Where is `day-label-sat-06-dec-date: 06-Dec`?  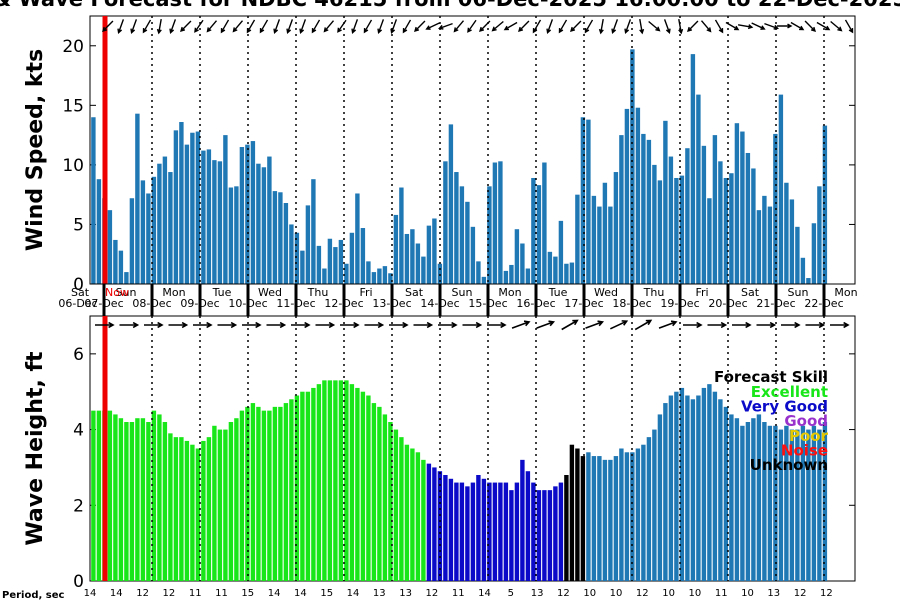
day-label-sat-06-dec-date: 06-Dec is located at coordinates (77, 303).